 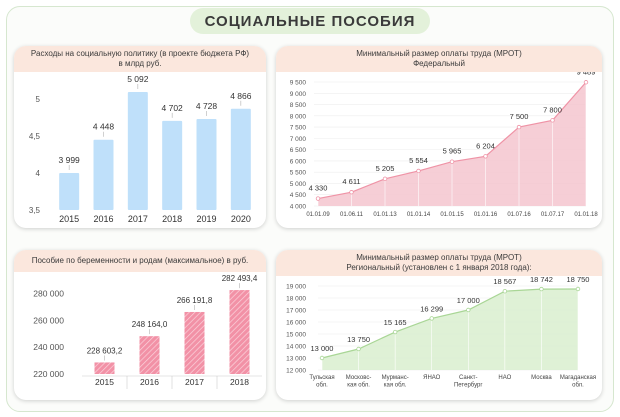 What do you see at coordinates (432, 378) in the screenshot?
I see `x-tick-label: ЯНАО` at bounding box center [432, 378].